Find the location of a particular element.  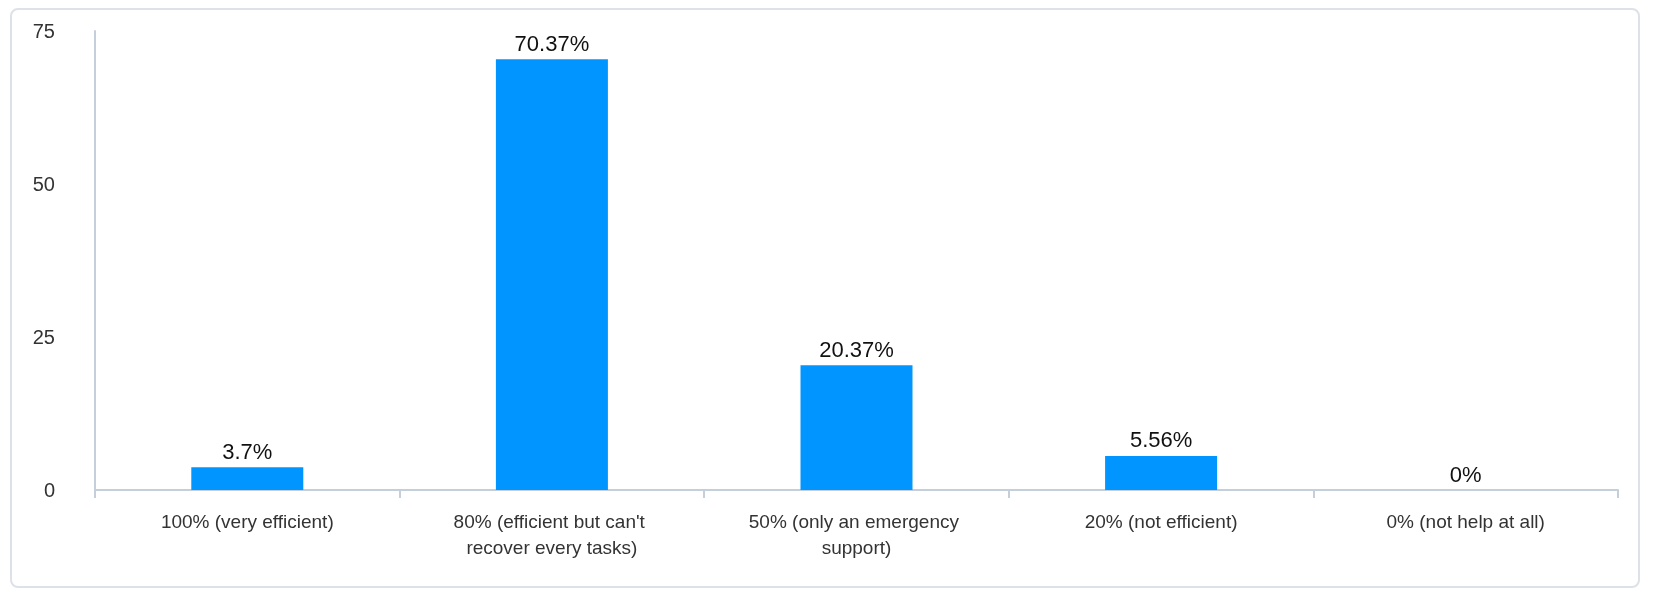

data-label: 5.56% is located at coordinates (1161, 440).